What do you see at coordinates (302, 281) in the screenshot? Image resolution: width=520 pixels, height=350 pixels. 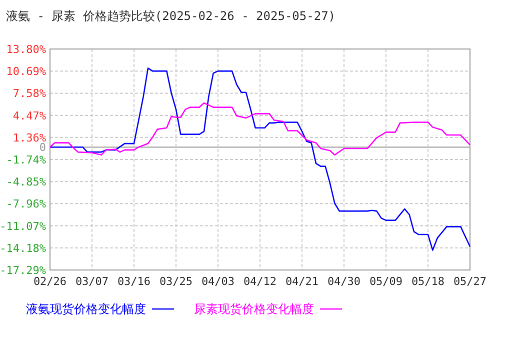 I see `x-tick-label: 04/21` at bounding box center [302, 281].